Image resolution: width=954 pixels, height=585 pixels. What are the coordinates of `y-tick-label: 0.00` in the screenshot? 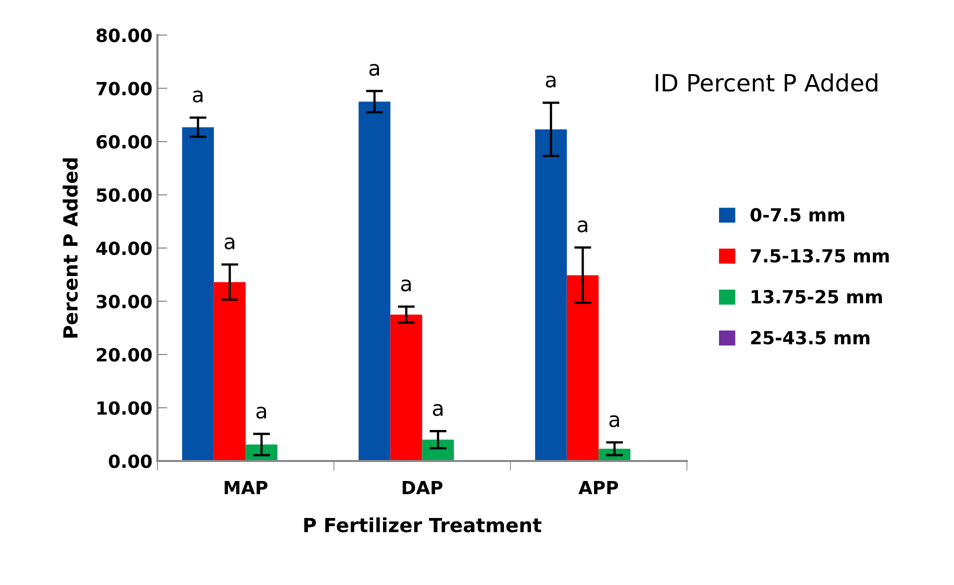 It's located at (130, 461).